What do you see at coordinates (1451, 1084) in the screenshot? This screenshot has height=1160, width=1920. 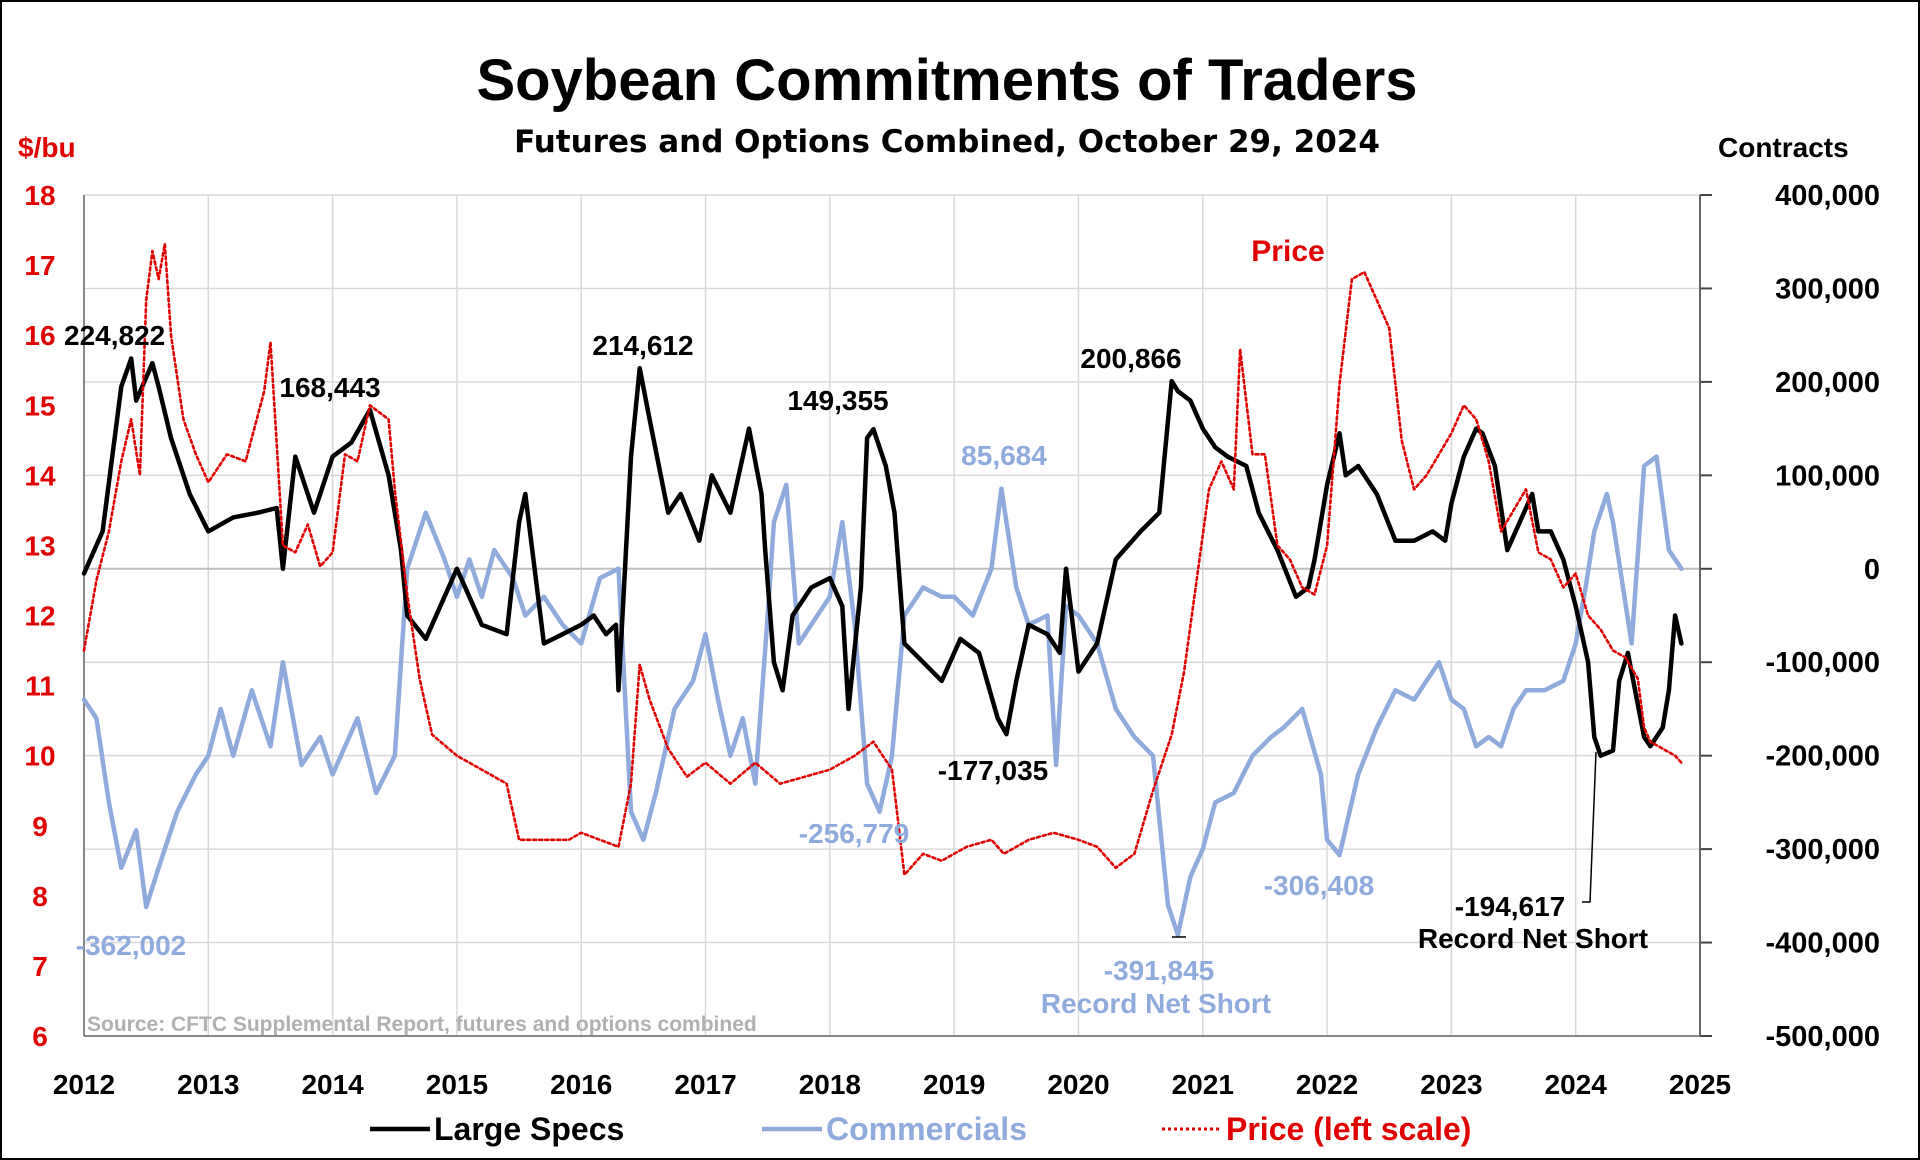 I see `x-tick-label: 2023` at bounding box center [1451, 1084].